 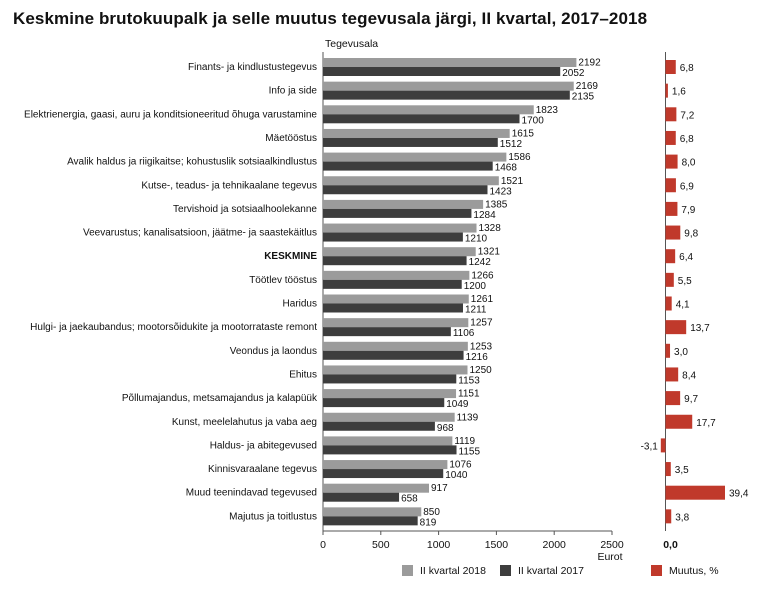 What do you see at coordinates (689, 375) in the screenshot?
I see `change-value-label: 8,4` at bounding box center [689, 375].